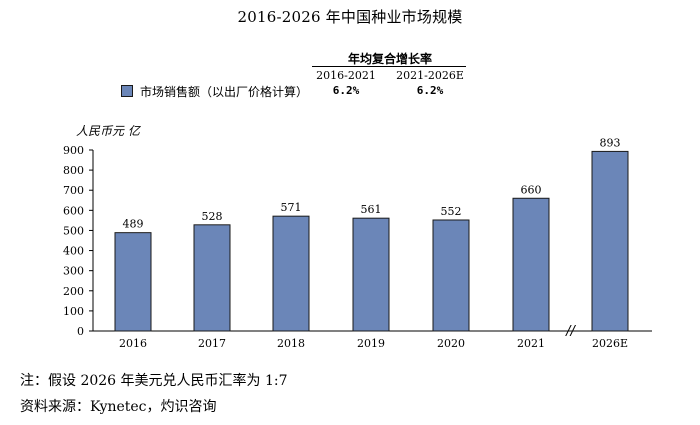 The height and width of the screenshot is (425, 700). Describe the element at coordinates (73, 311) in the screenshot. I see `y-tick-label: 100` at that location.